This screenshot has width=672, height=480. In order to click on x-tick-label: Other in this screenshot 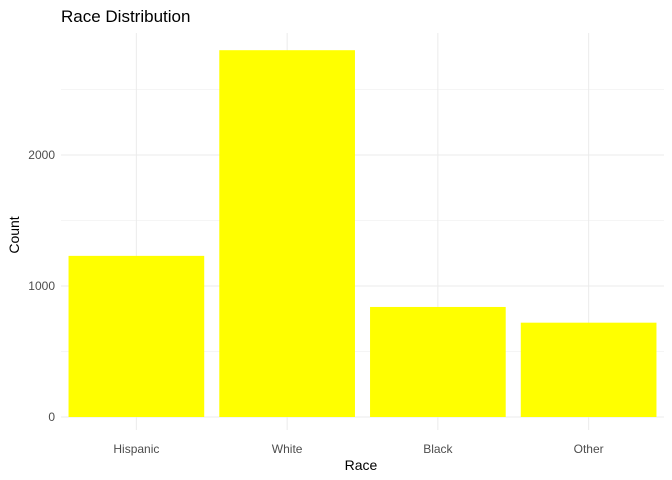, I will do `click(589, 449)`.